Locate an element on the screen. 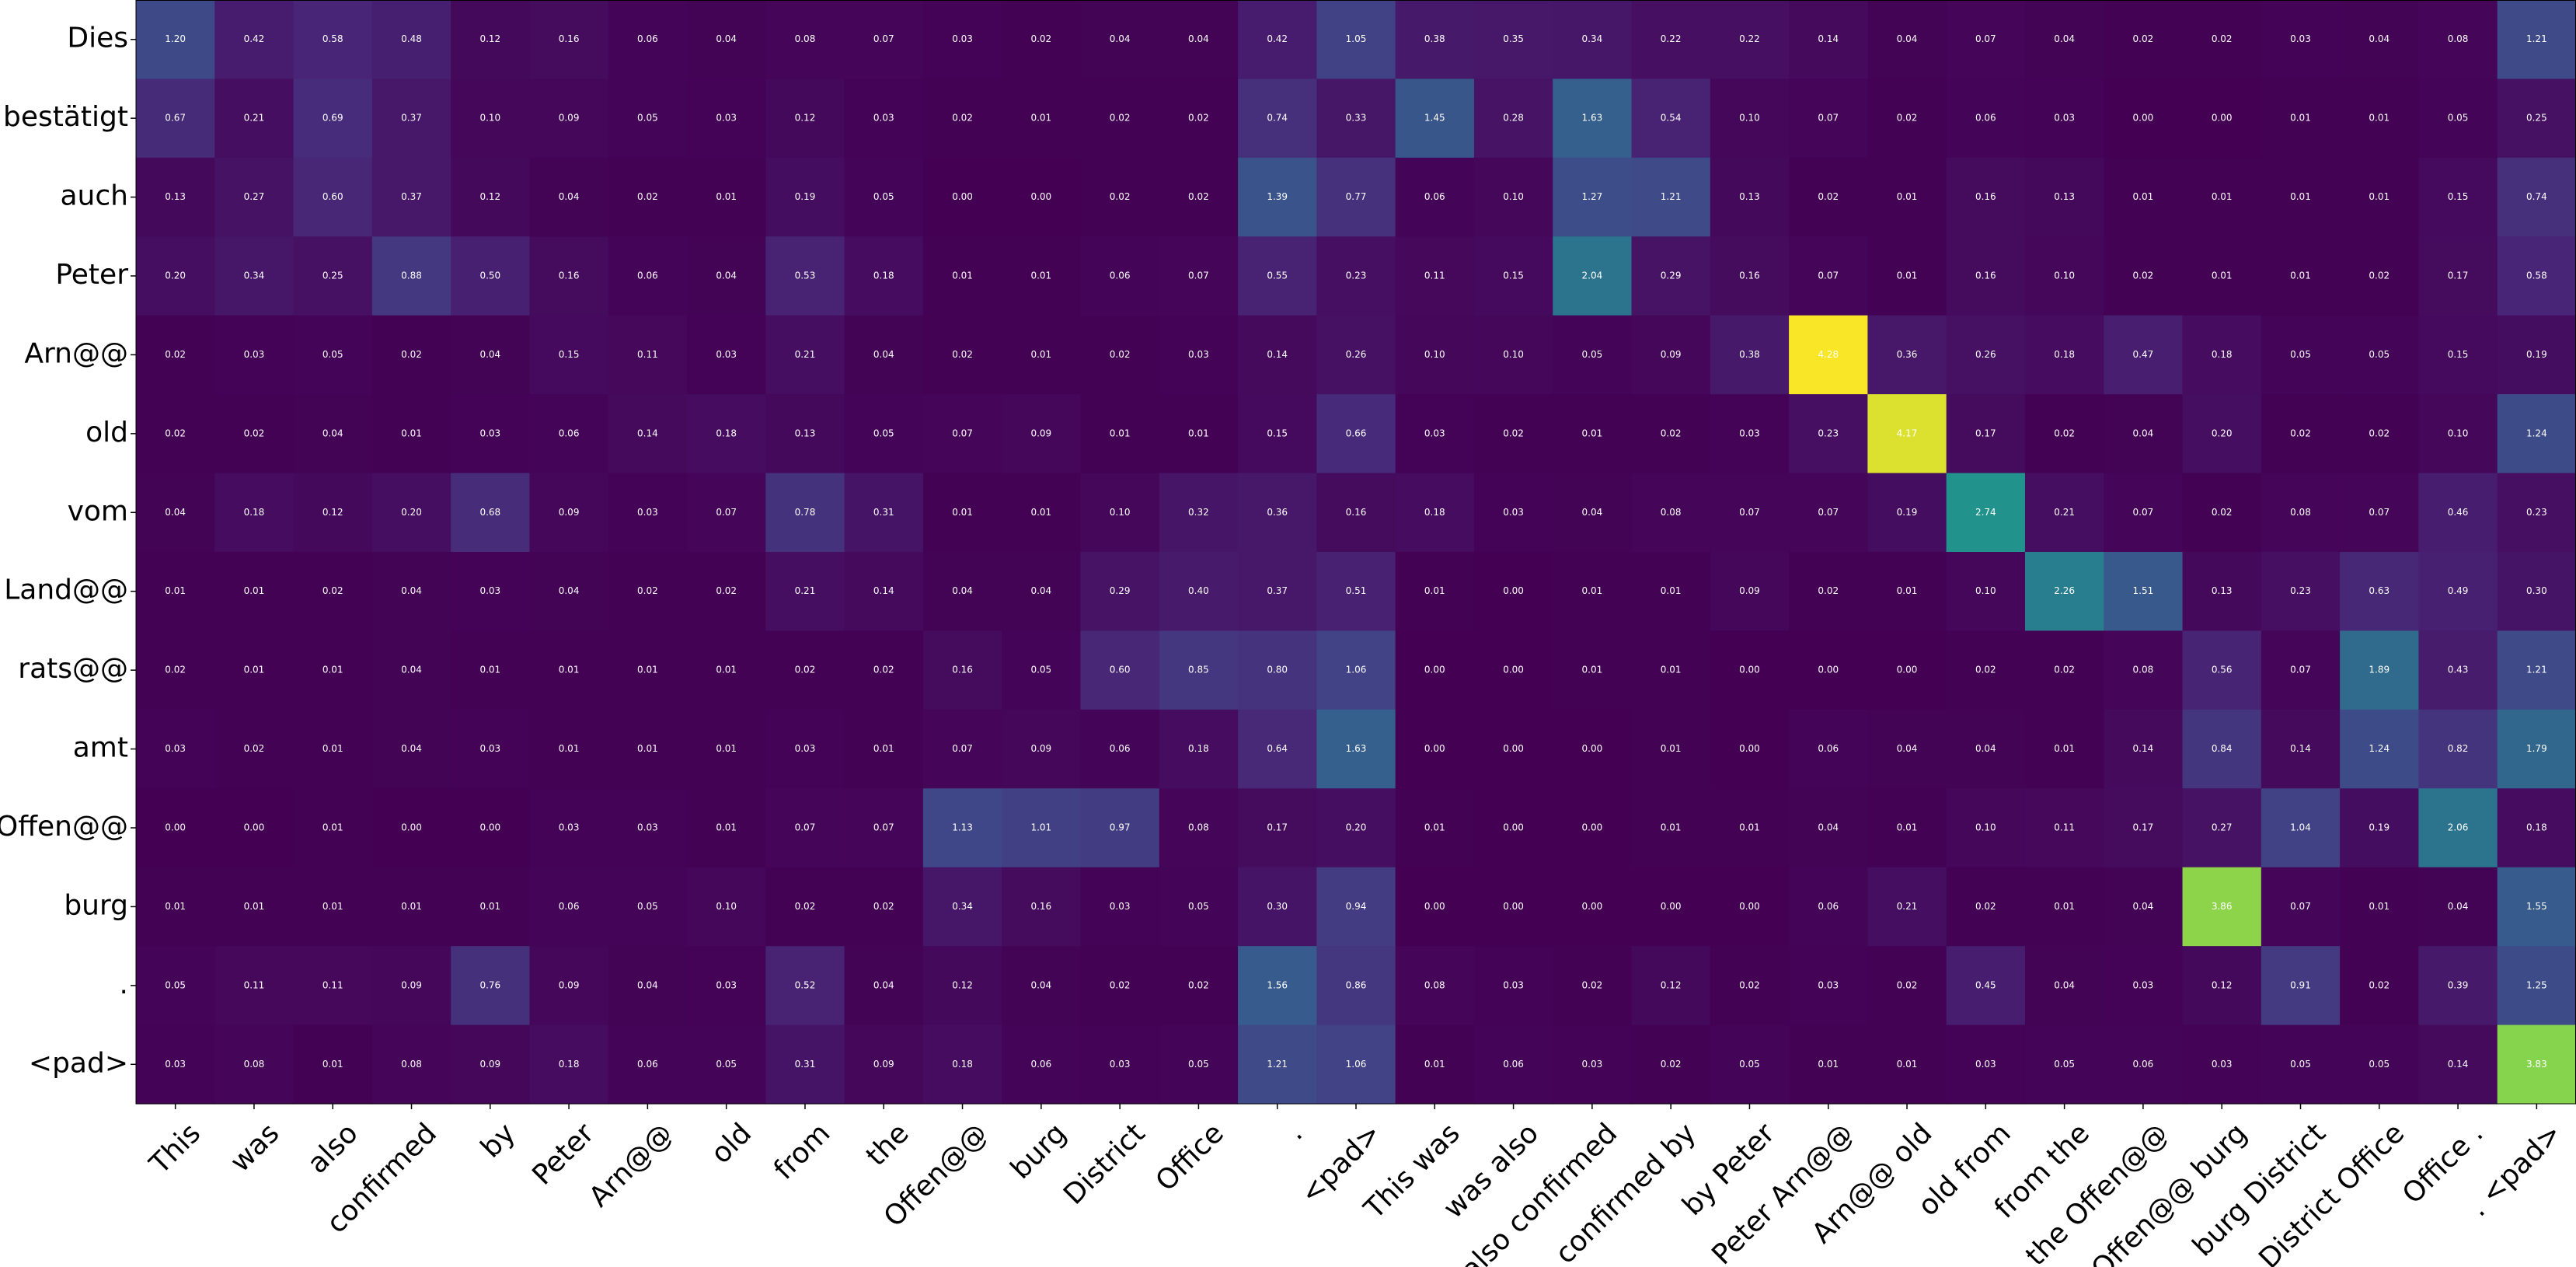 The image size is (2576, 1267). cell-value-label: 0.23 is located at coordinates (1356, 276).